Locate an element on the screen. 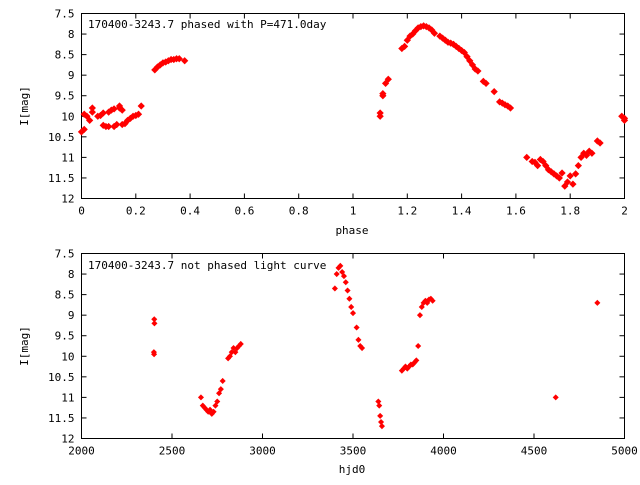 The image size is (640, 485). unphased-x-tick-label: 2000 is located at coordinates (81, 451).